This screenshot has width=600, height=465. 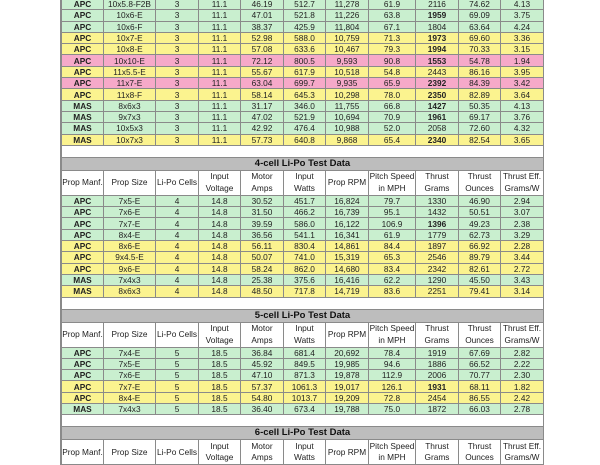 What do you see at coordinates (262, 105) in the screenshot?
I see `cell: 31.17` at bounding box center [262, 105].